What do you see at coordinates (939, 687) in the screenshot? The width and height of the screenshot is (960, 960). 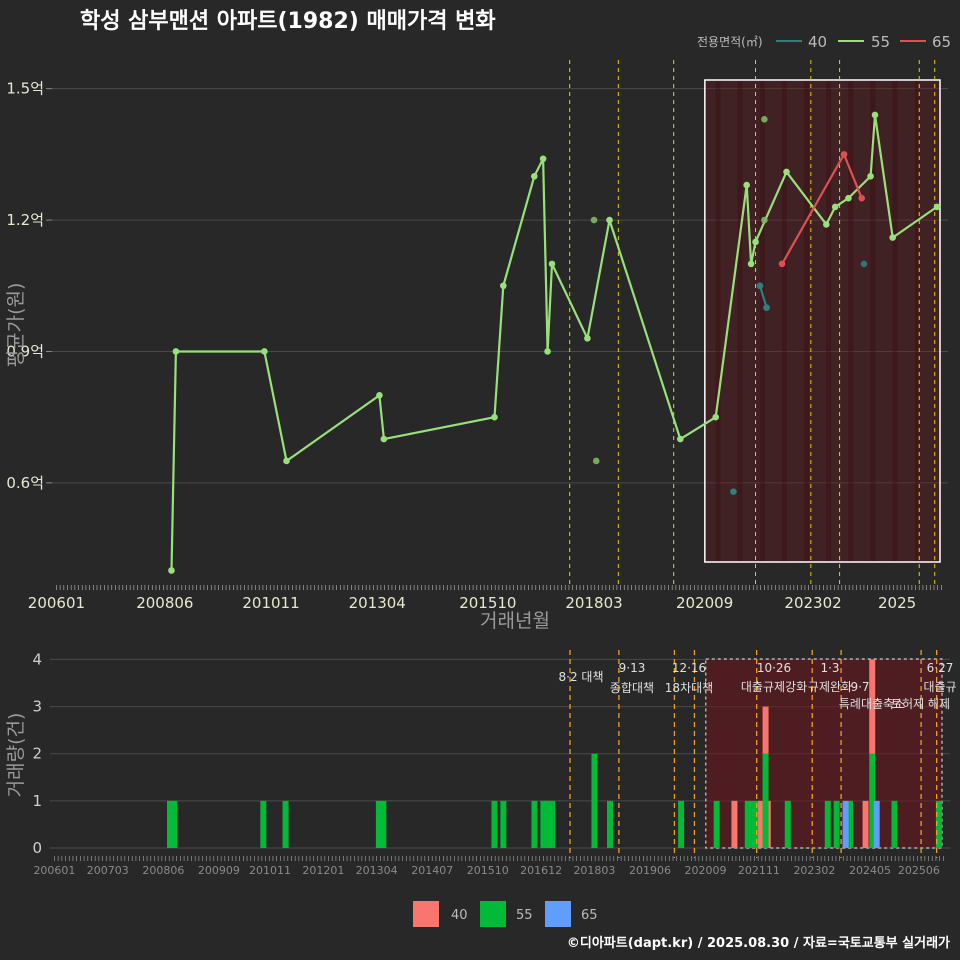 I see `policy-label: 대출규` at bounding box center [939, 687].